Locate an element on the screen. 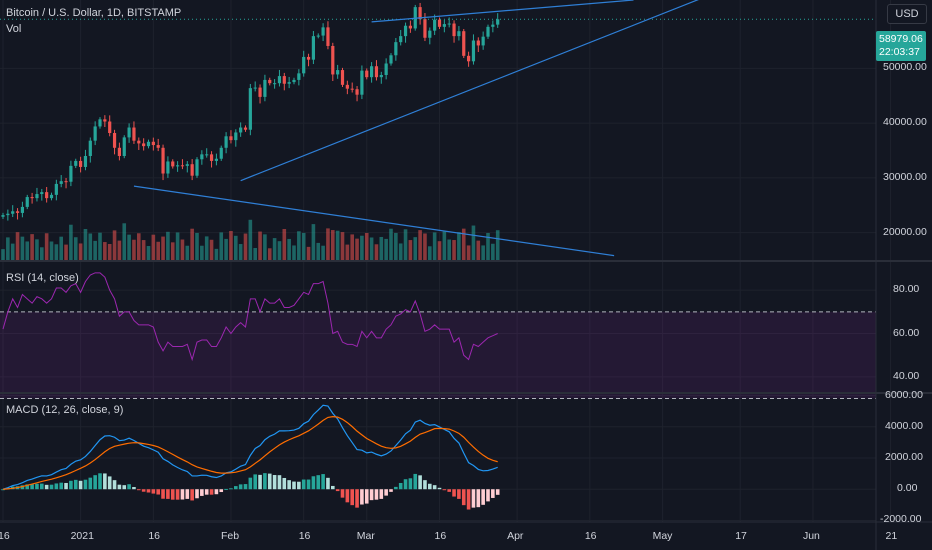 Image resolution: width=932 pixels, height=550 pixels. macd-pane is located at coordinates (250, 457).